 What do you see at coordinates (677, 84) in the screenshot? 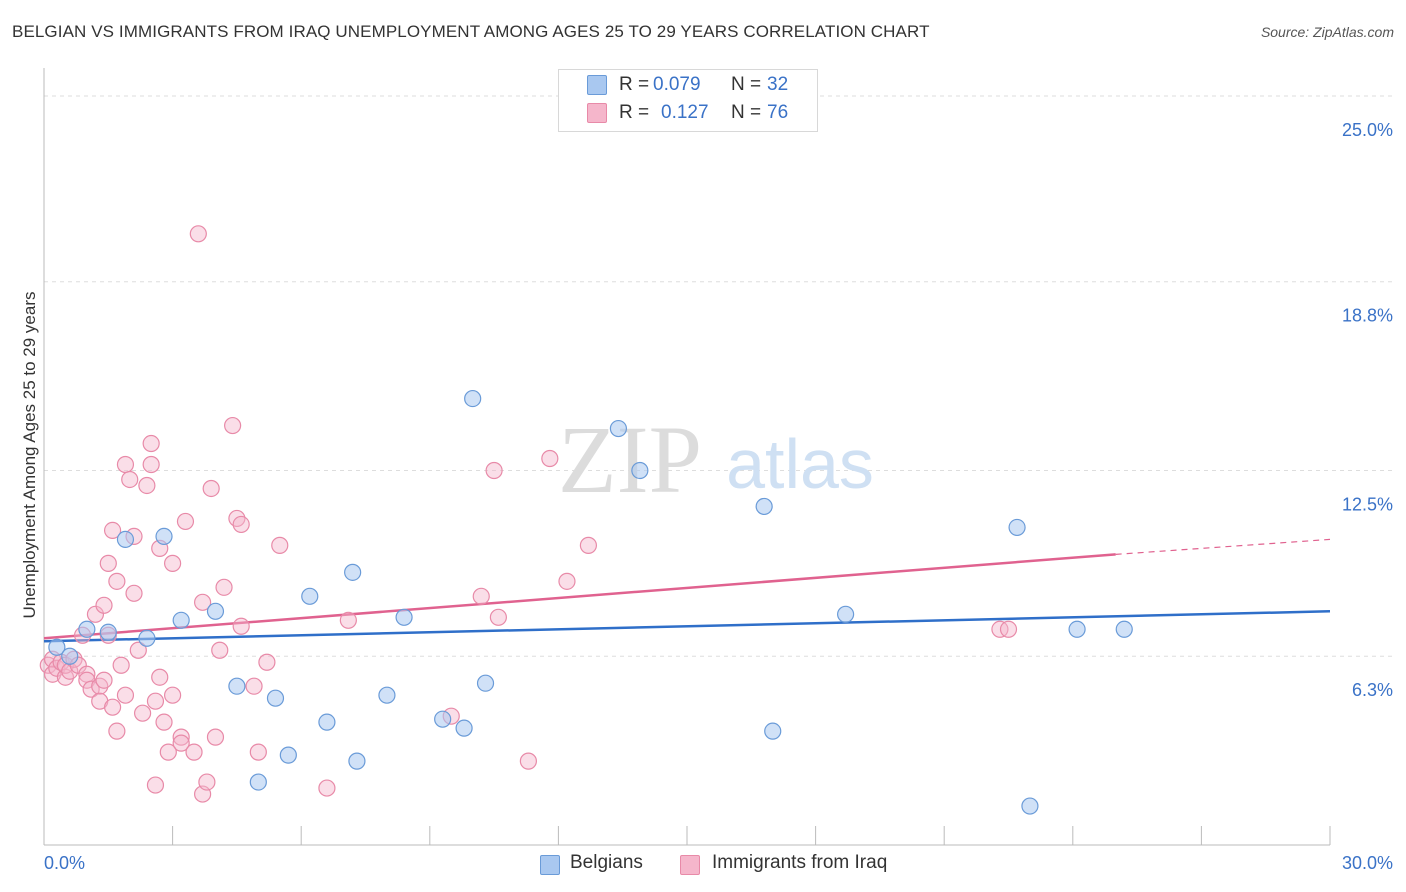
I see `legend-r-value: 0.079` at bounding box center [677, 84].